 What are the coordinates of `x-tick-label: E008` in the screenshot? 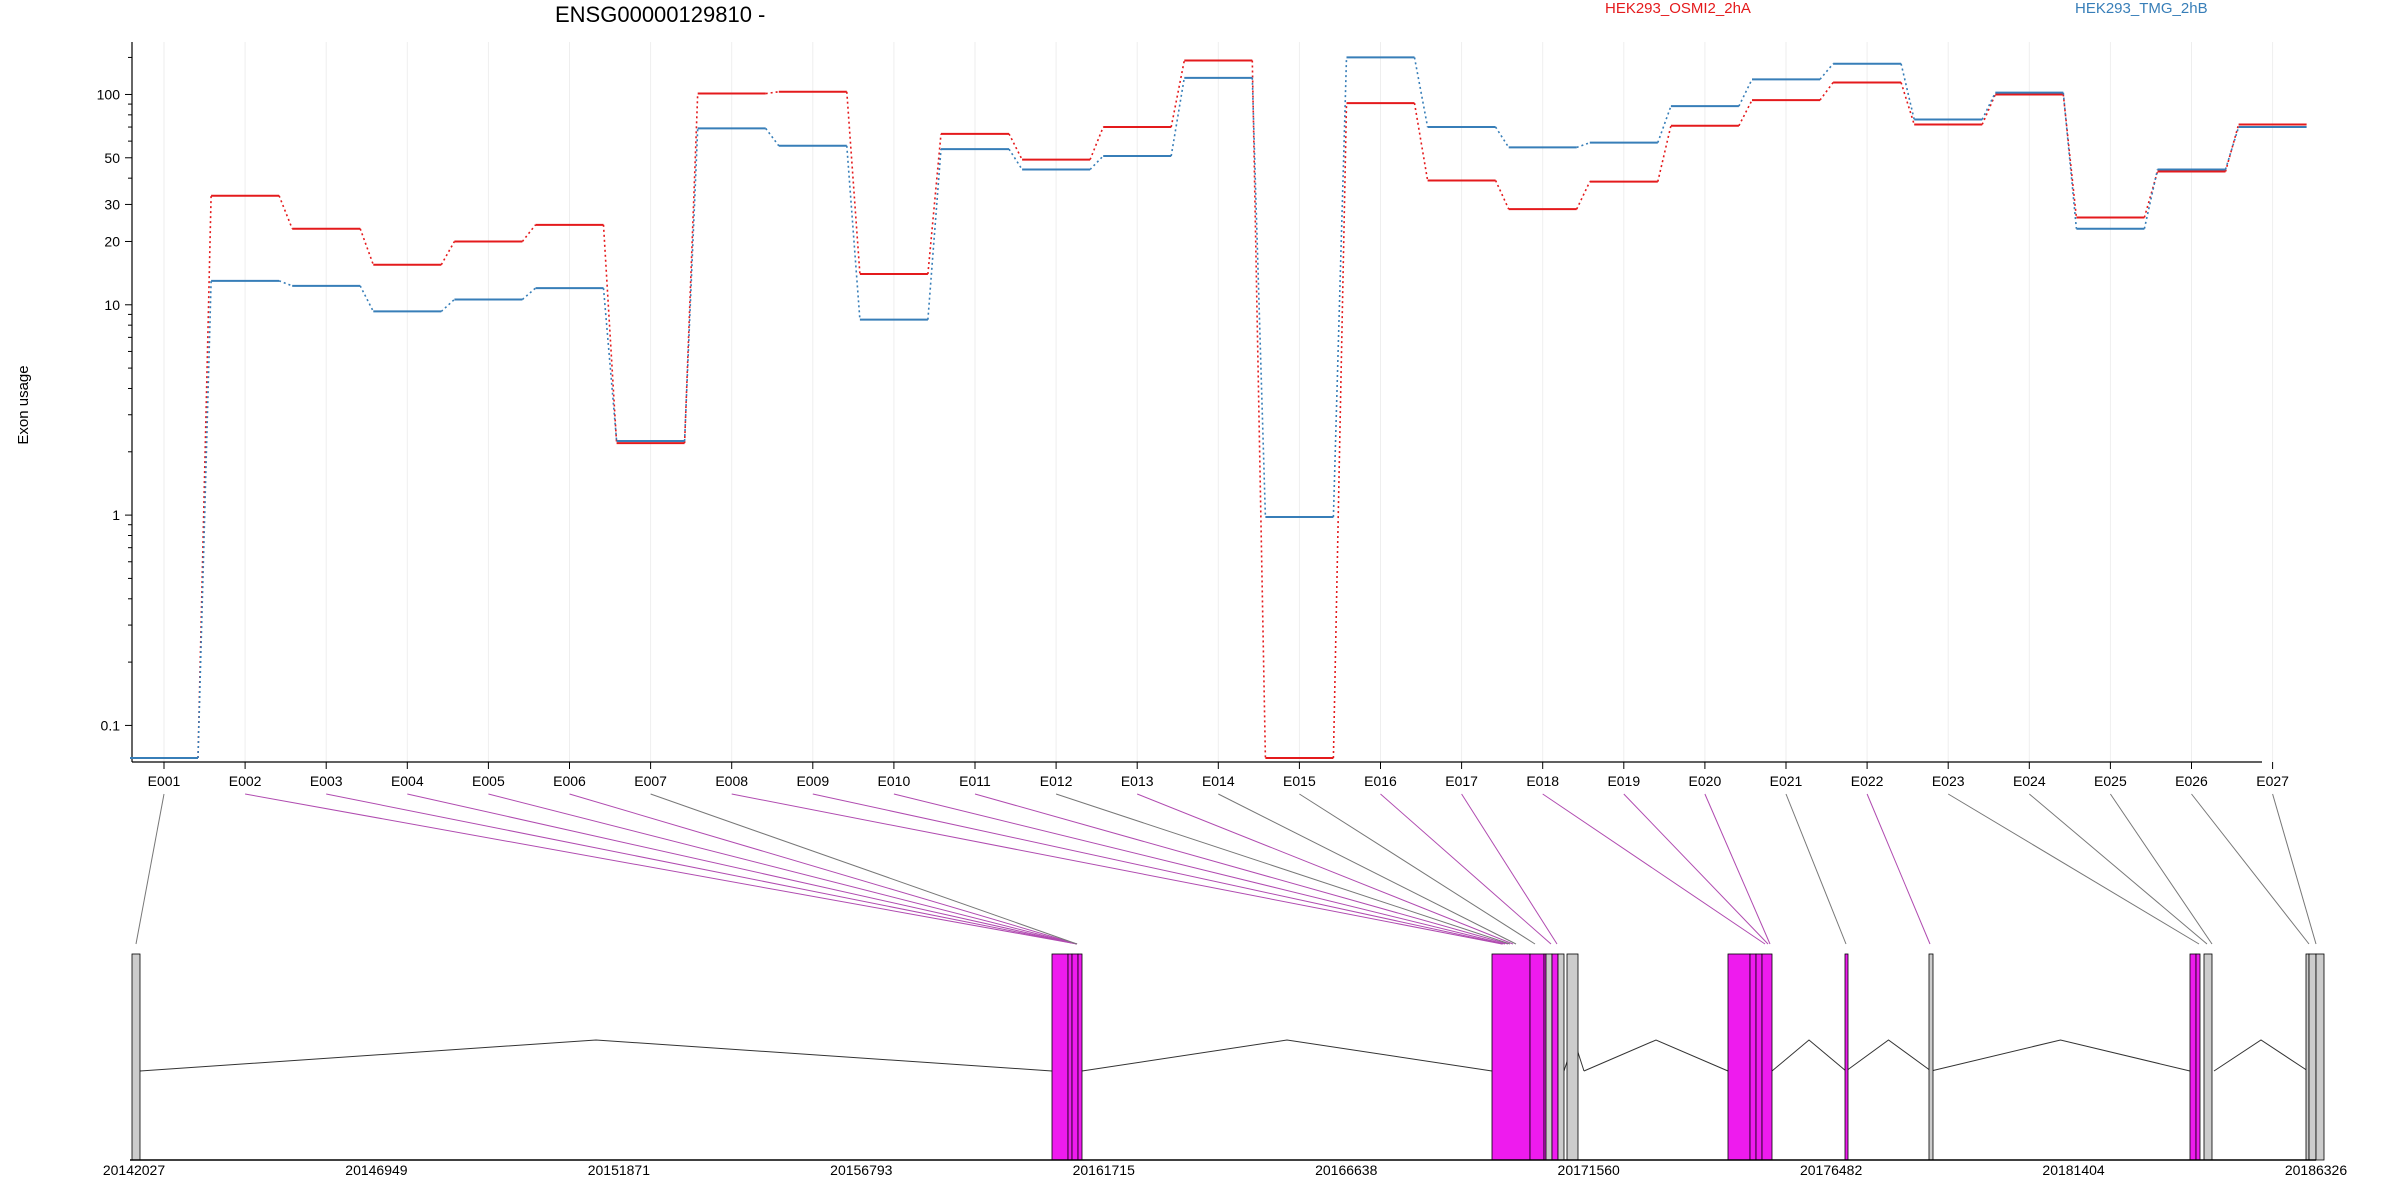 It's located at (731, 781).